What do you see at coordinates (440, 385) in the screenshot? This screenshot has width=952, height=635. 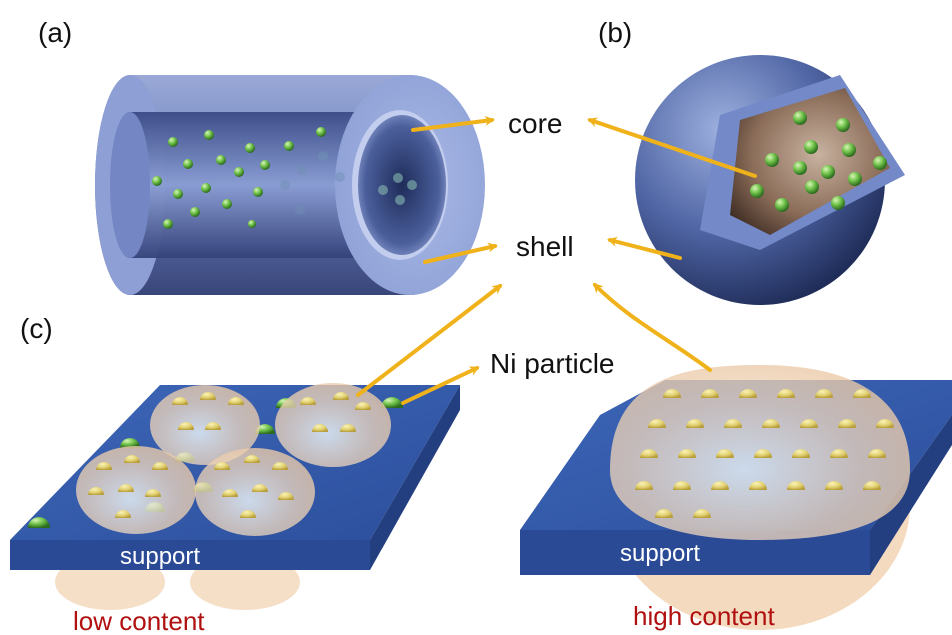 I see `arrow-particle` at bounding box center [440, 385].